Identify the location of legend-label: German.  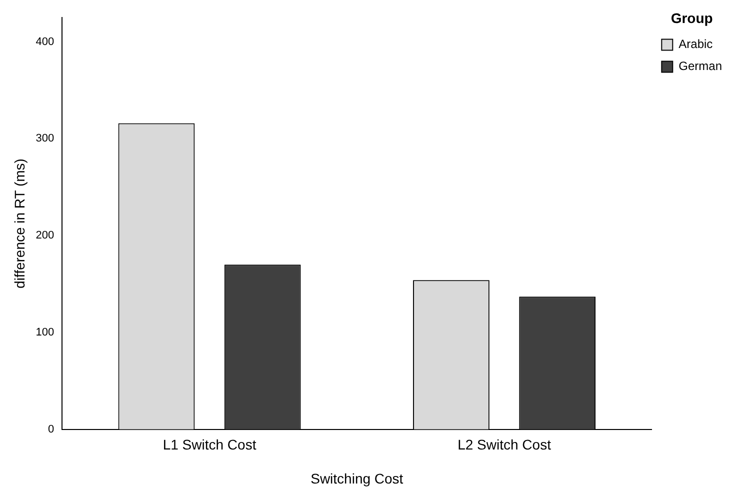
(700, 66).